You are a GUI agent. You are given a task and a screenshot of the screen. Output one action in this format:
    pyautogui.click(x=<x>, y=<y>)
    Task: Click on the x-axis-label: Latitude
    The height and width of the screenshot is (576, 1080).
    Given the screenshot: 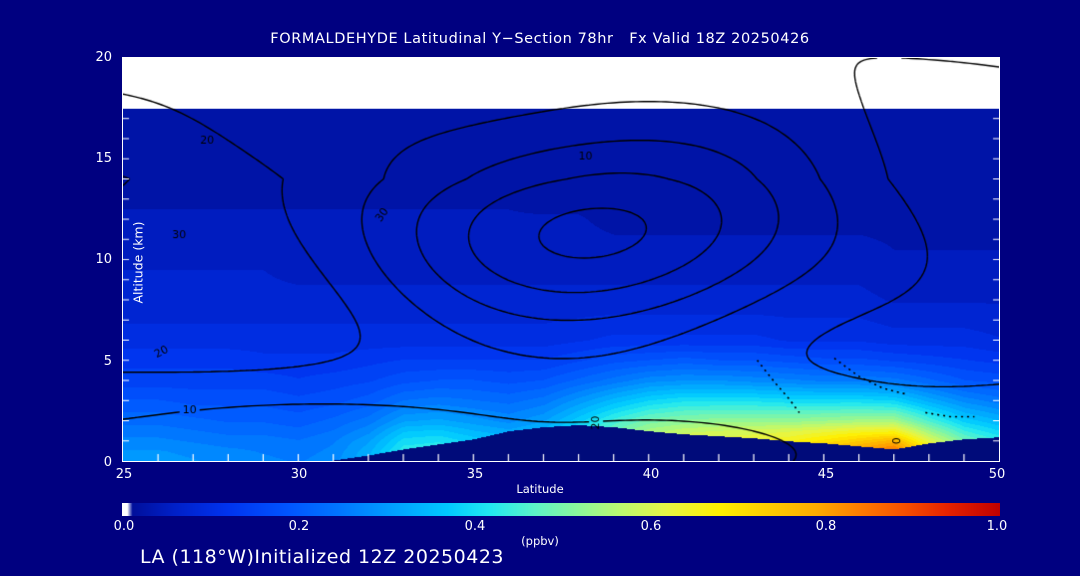 What is the action you would take?
    pyautogui.click(x=540, y=489)
    